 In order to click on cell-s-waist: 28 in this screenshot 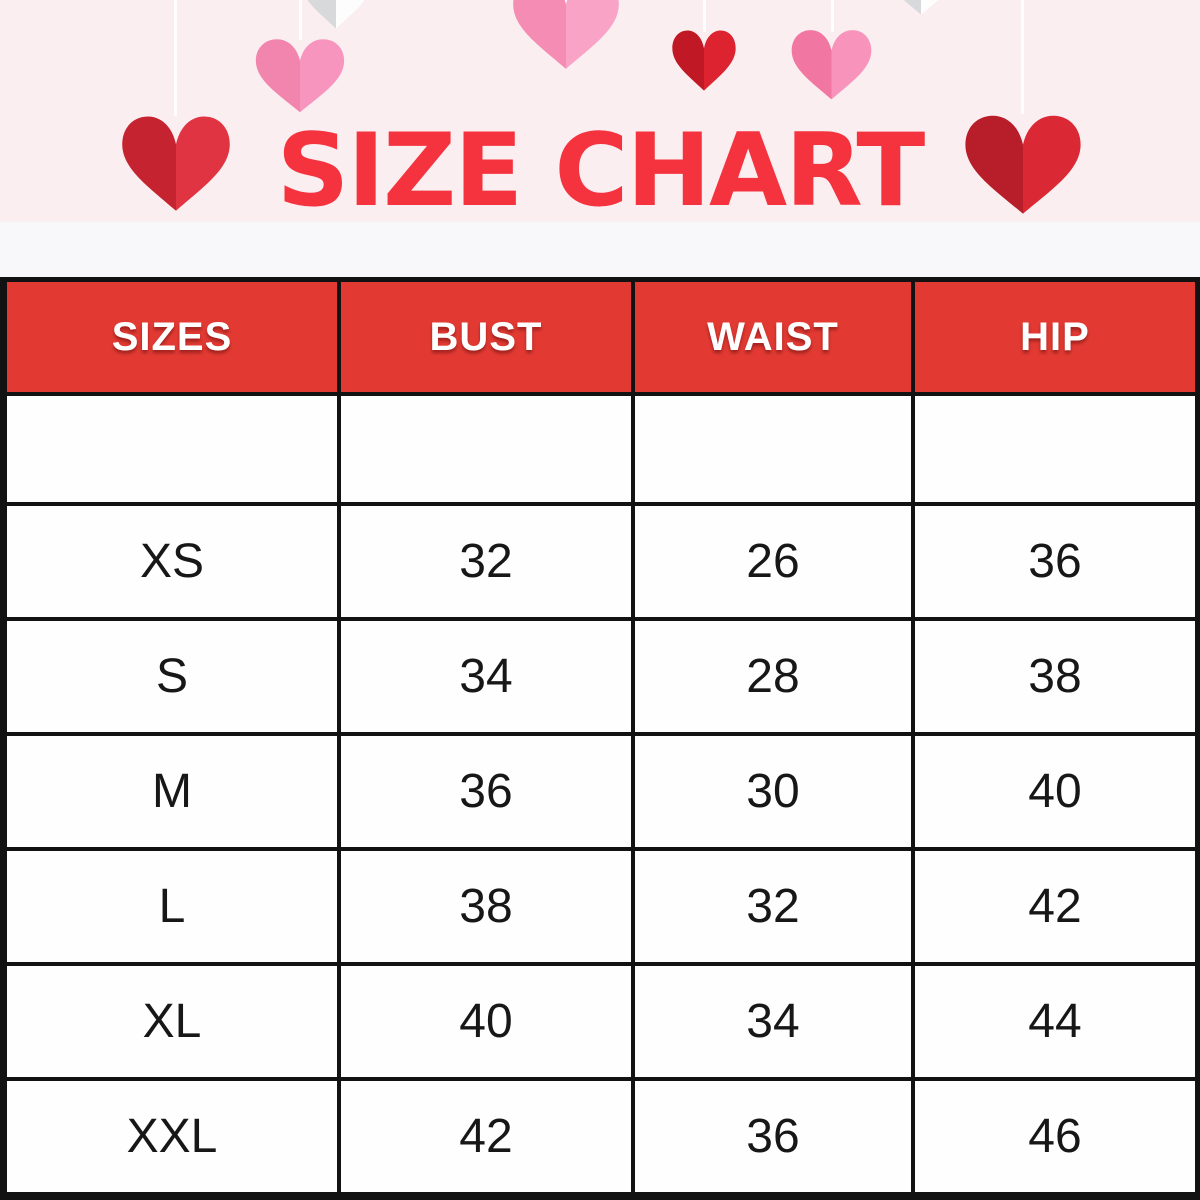, I will do `click(773, 676)`.